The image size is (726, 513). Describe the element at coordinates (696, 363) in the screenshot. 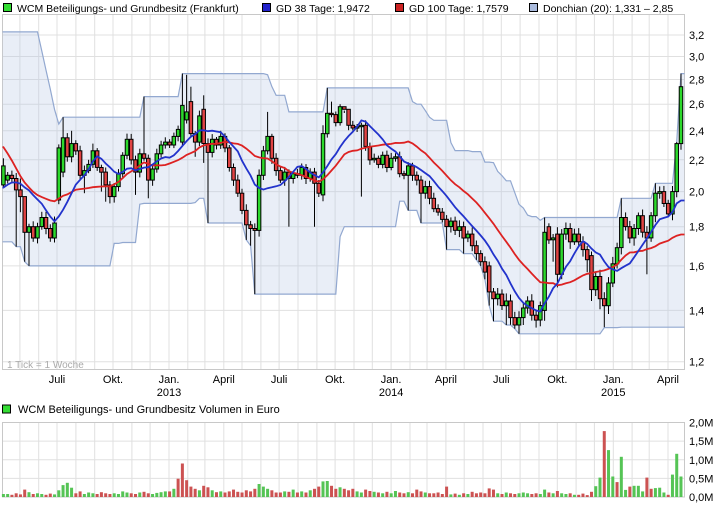

I see `svg-text: 1,2` at that location.